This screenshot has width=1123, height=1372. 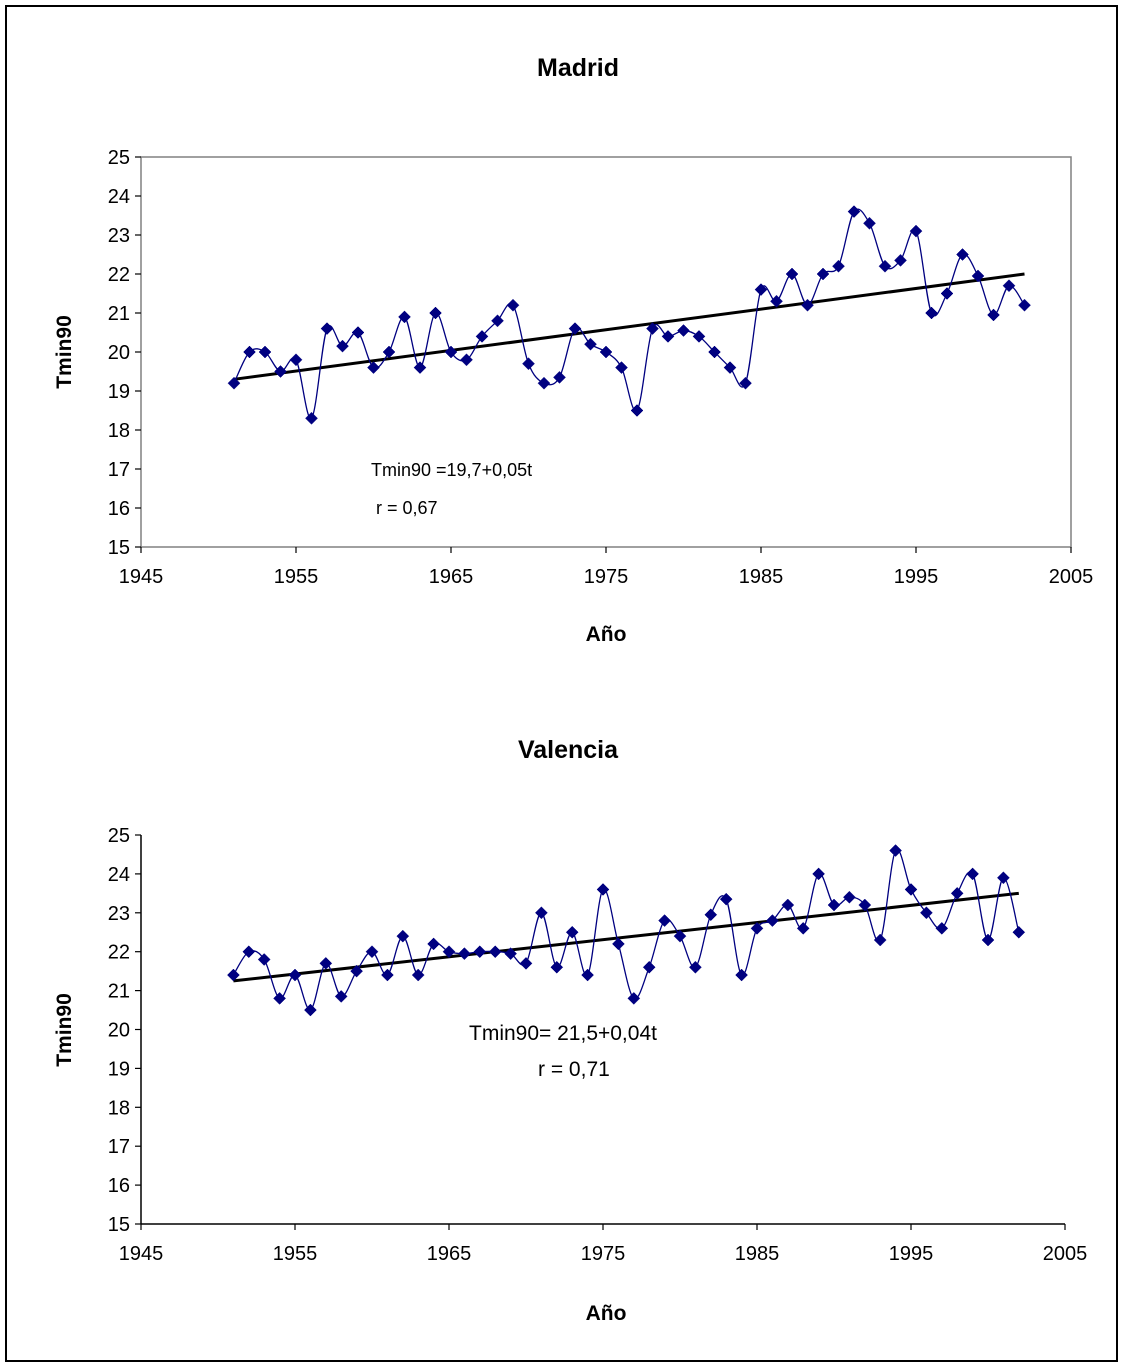 What do you see at coordinates (119, 470) in the screenshot?
I see `y-tick-label: 17` at bounding box center [119, 470].